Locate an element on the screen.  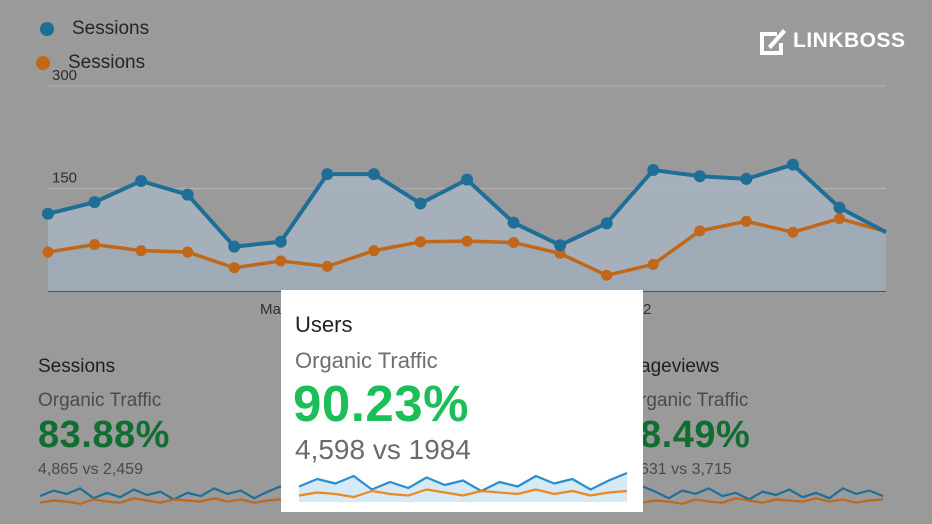
popup-subtitle: Organic Traffic is located at coordinates (366, 360).